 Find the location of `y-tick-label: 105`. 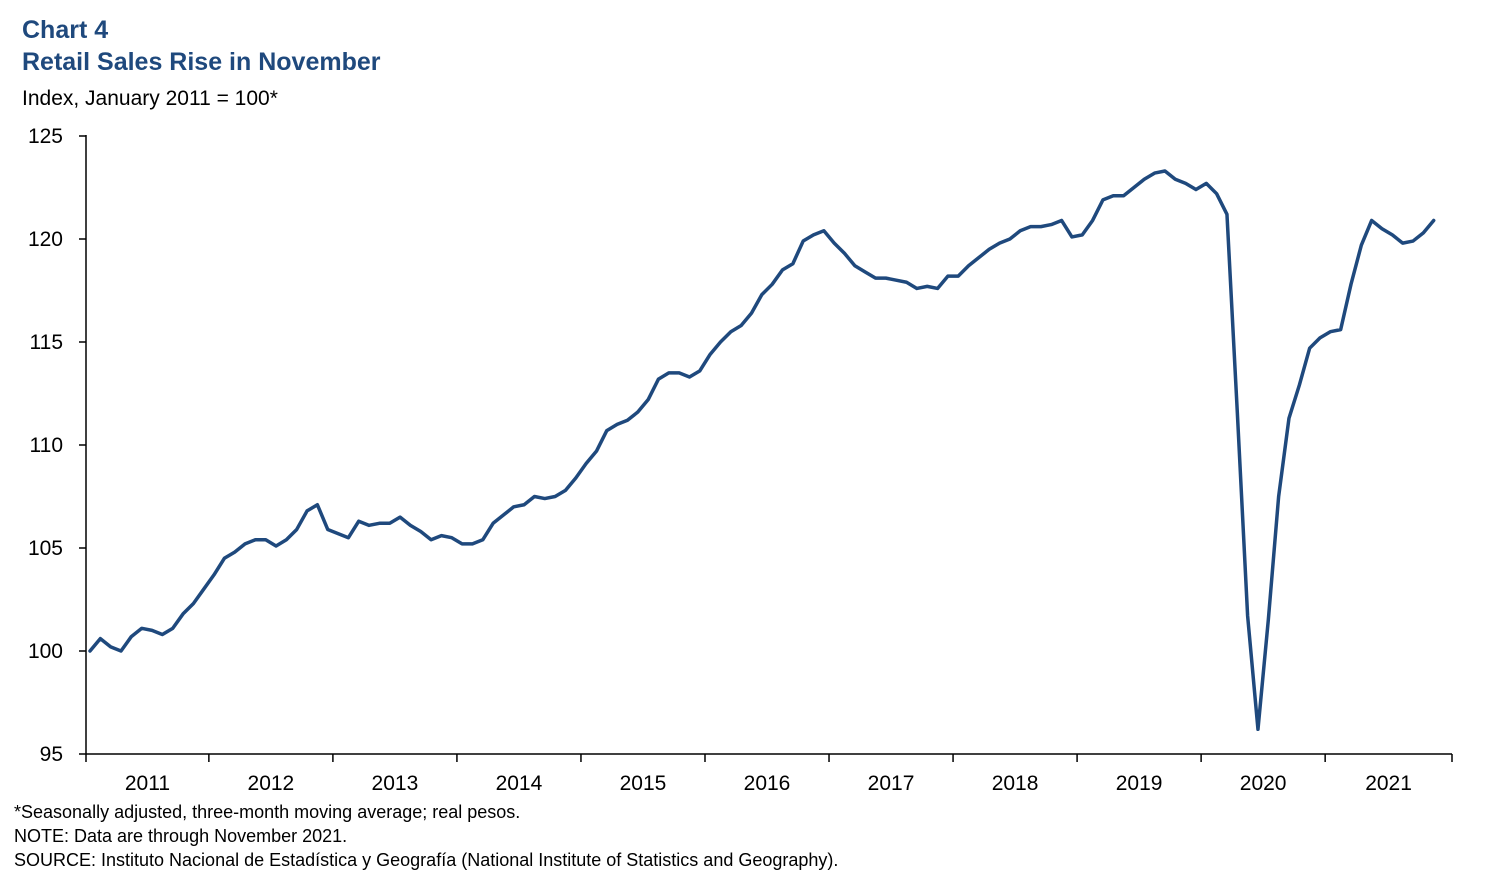

y-tick-label: 105 is located at coordinates (45, 548).